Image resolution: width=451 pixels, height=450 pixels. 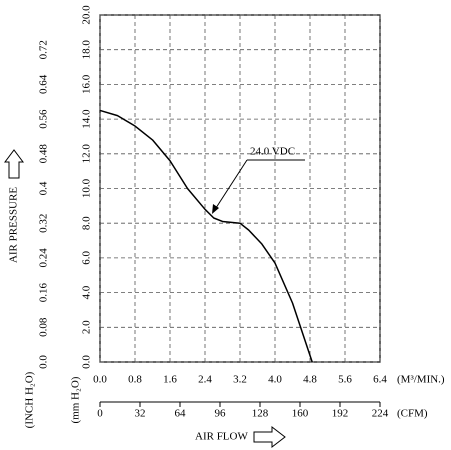 I want to click on x-unit: (M³/MIN.), so click(x=421, y=380).